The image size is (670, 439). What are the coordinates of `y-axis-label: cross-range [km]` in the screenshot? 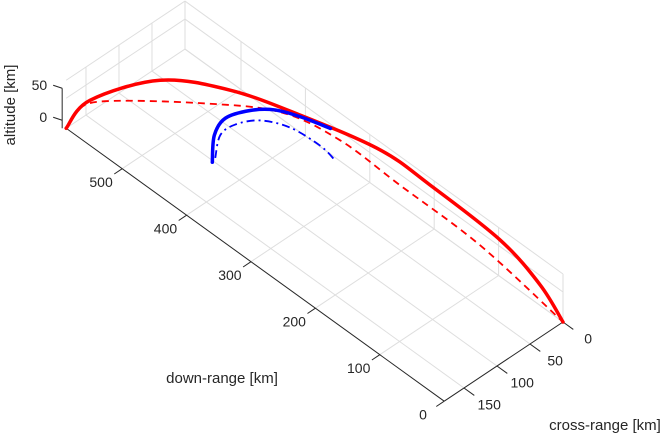 It's located at (605, 425).